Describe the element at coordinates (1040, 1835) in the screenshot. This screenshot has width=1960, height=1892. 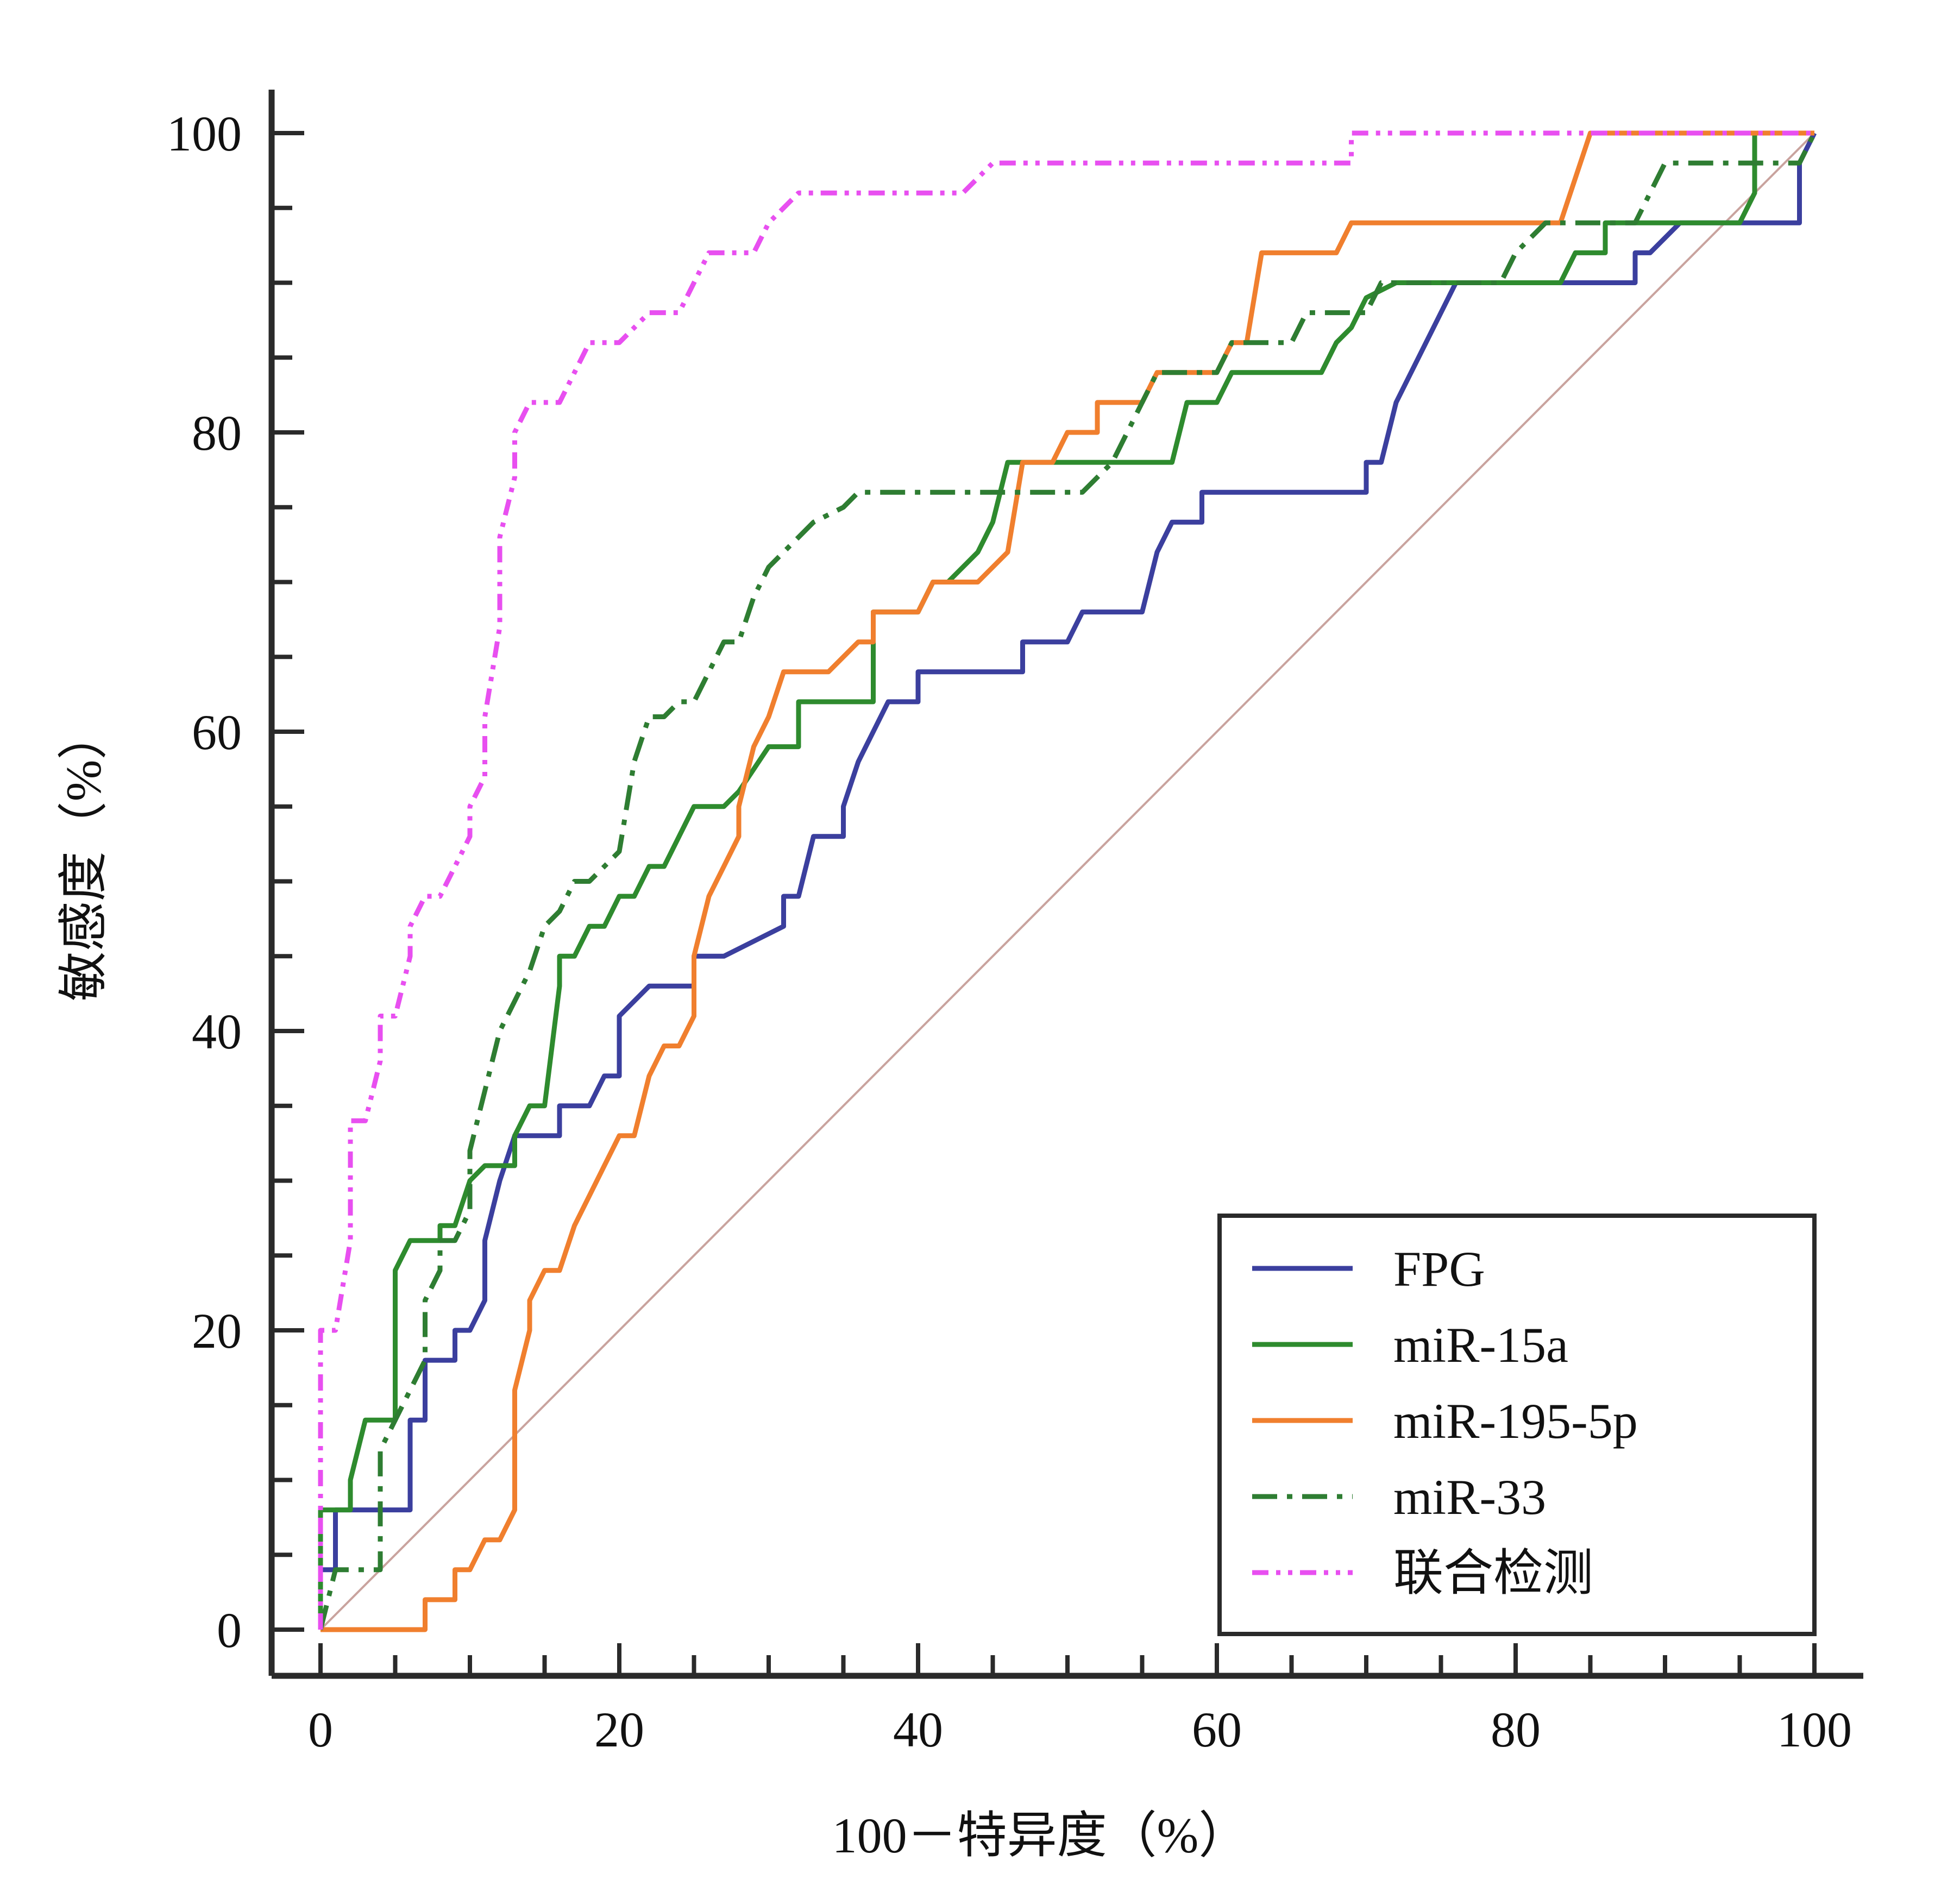
I see `x-axis-title: 100－特异度（%）` at that location.